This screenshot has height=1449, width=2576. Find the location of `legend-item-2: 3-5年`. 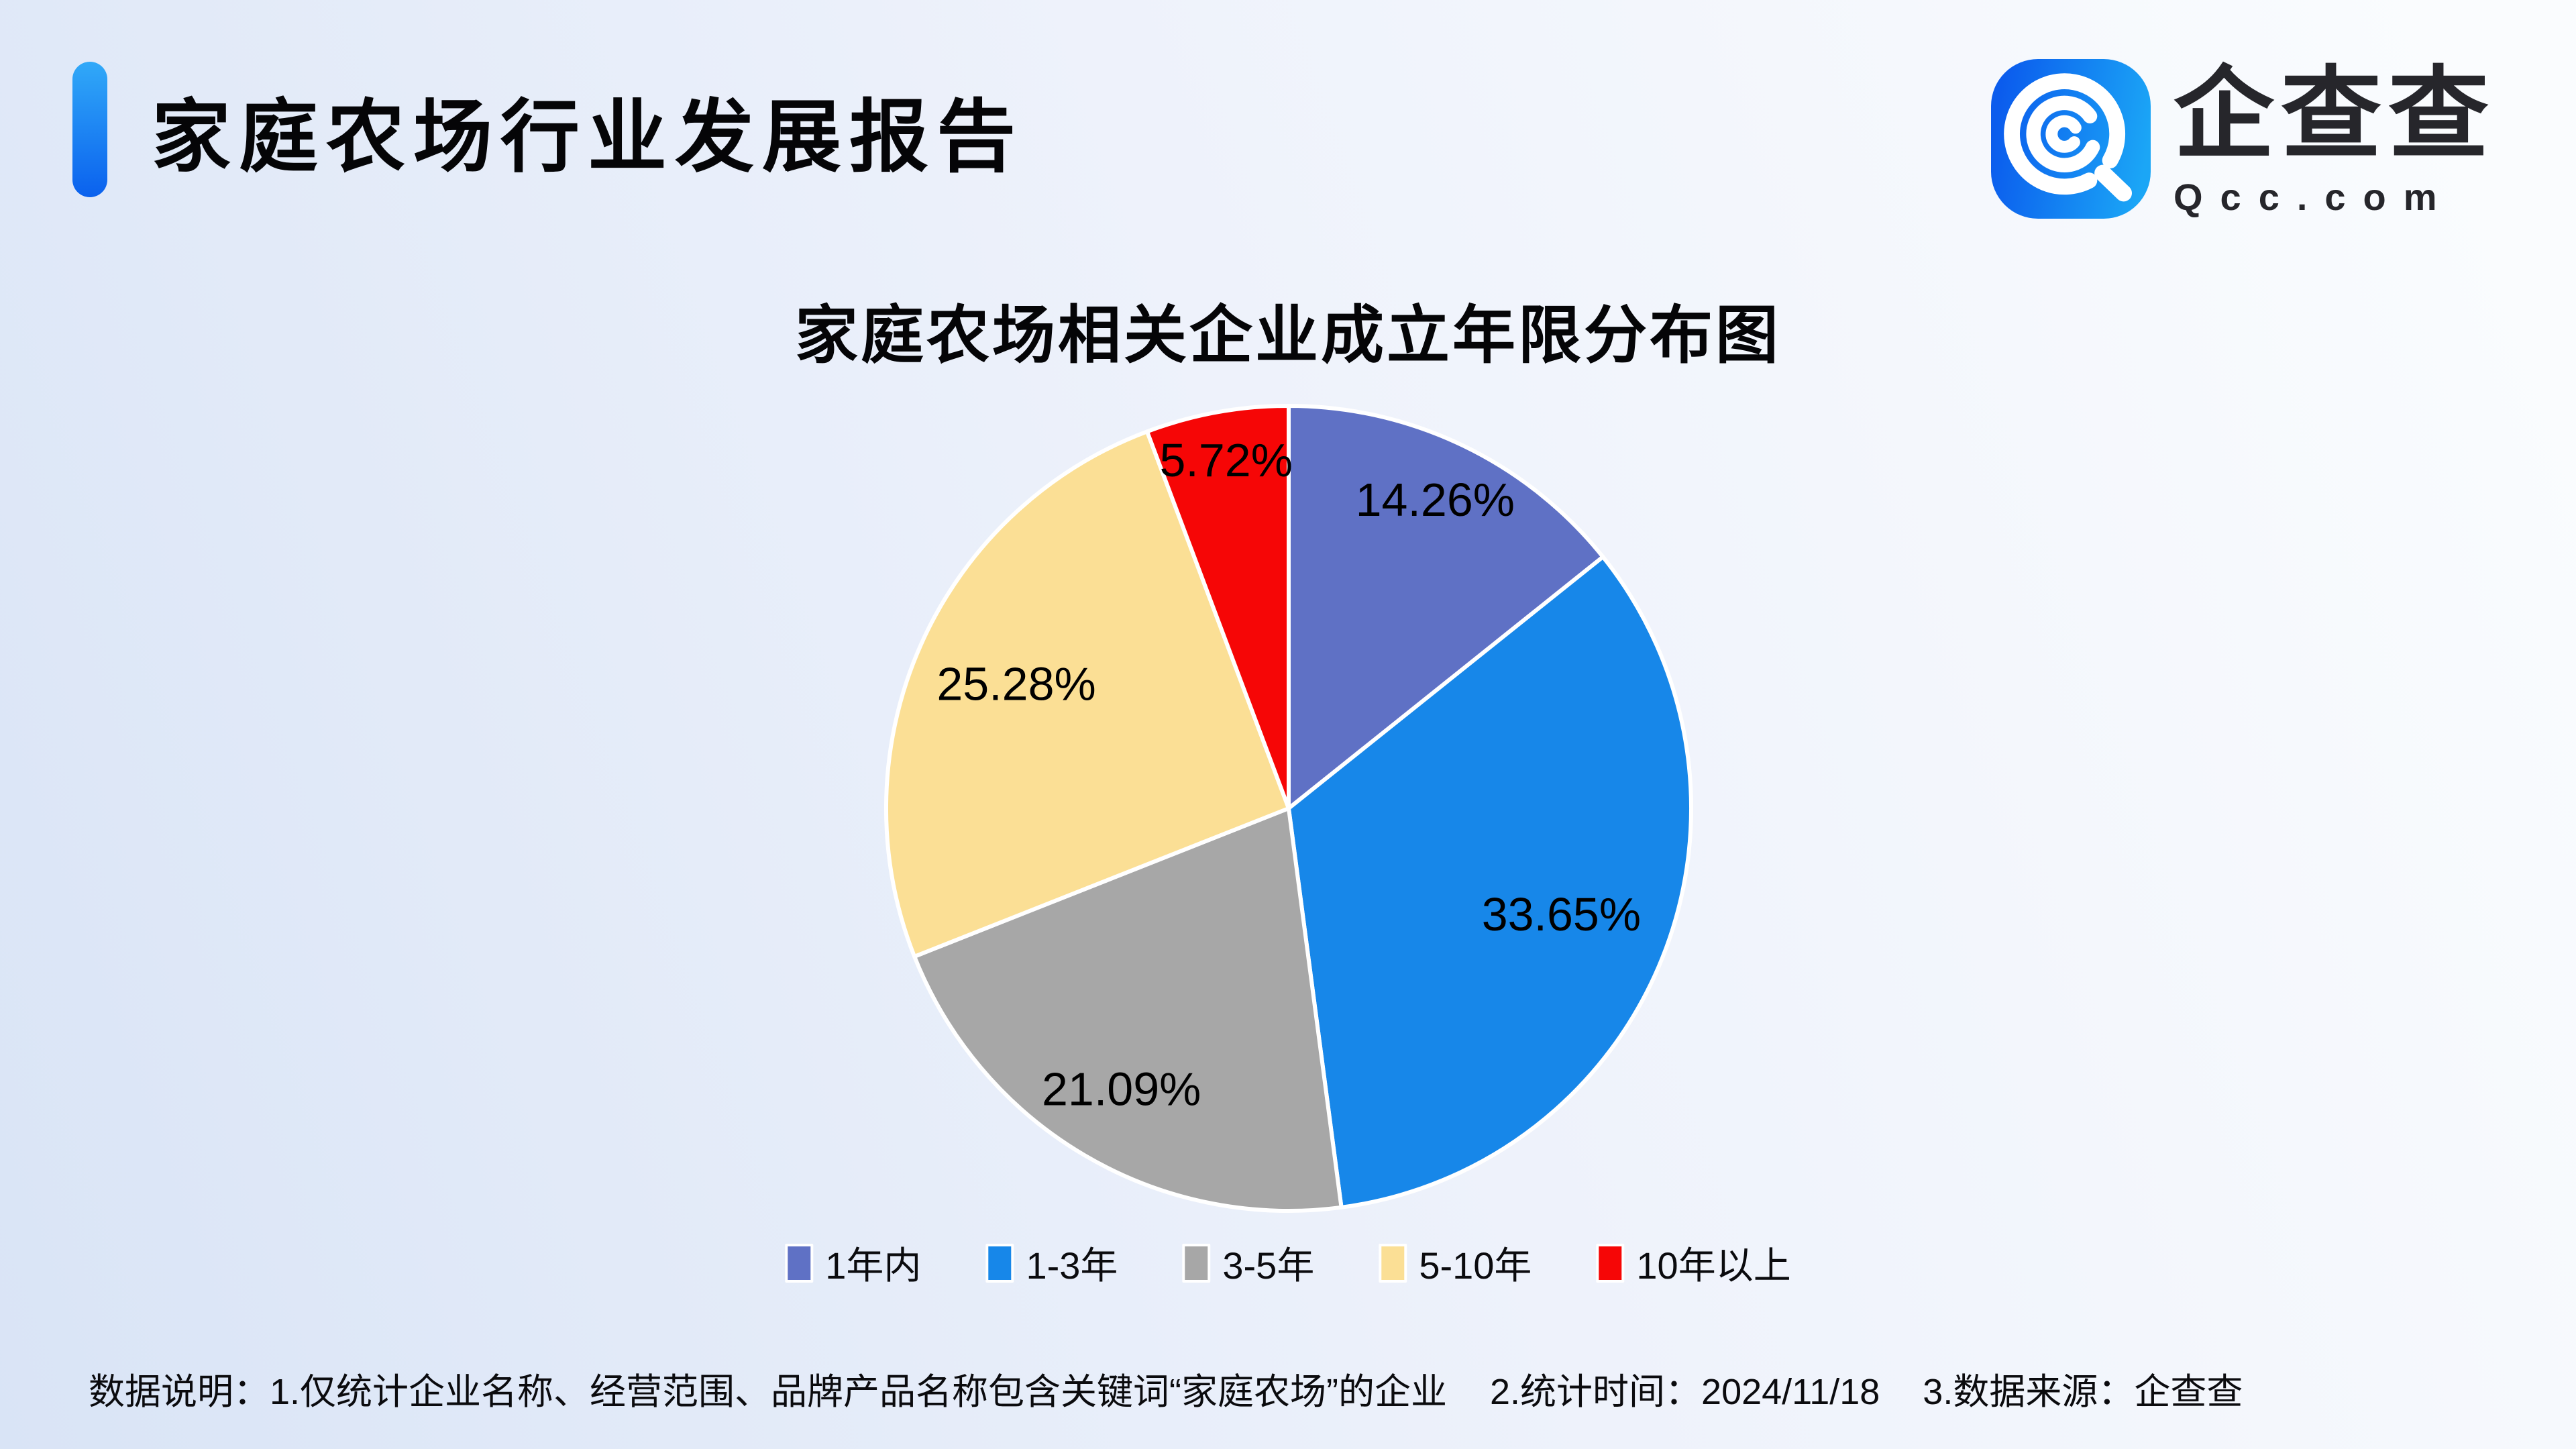

legend-item-2: 3-5年 is located at coordinates (1248, 1263).